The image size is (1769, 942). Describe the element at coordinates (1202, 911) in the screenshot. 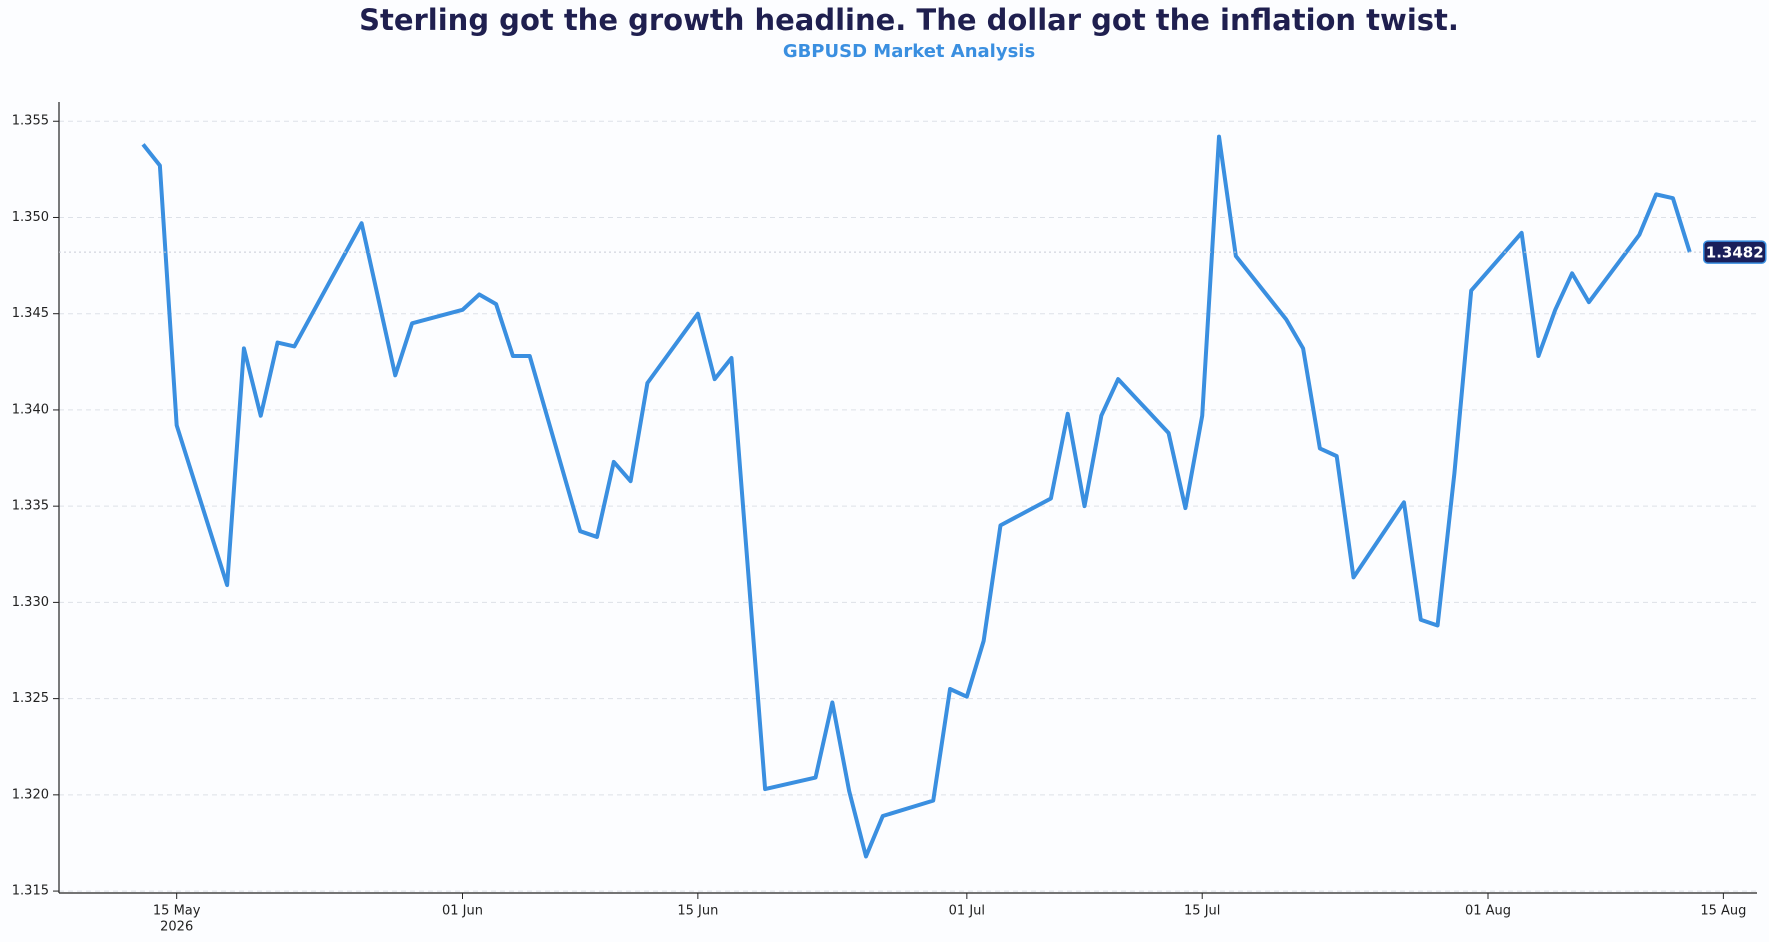

I see `x-tick-label: 15 Jul` at that location.